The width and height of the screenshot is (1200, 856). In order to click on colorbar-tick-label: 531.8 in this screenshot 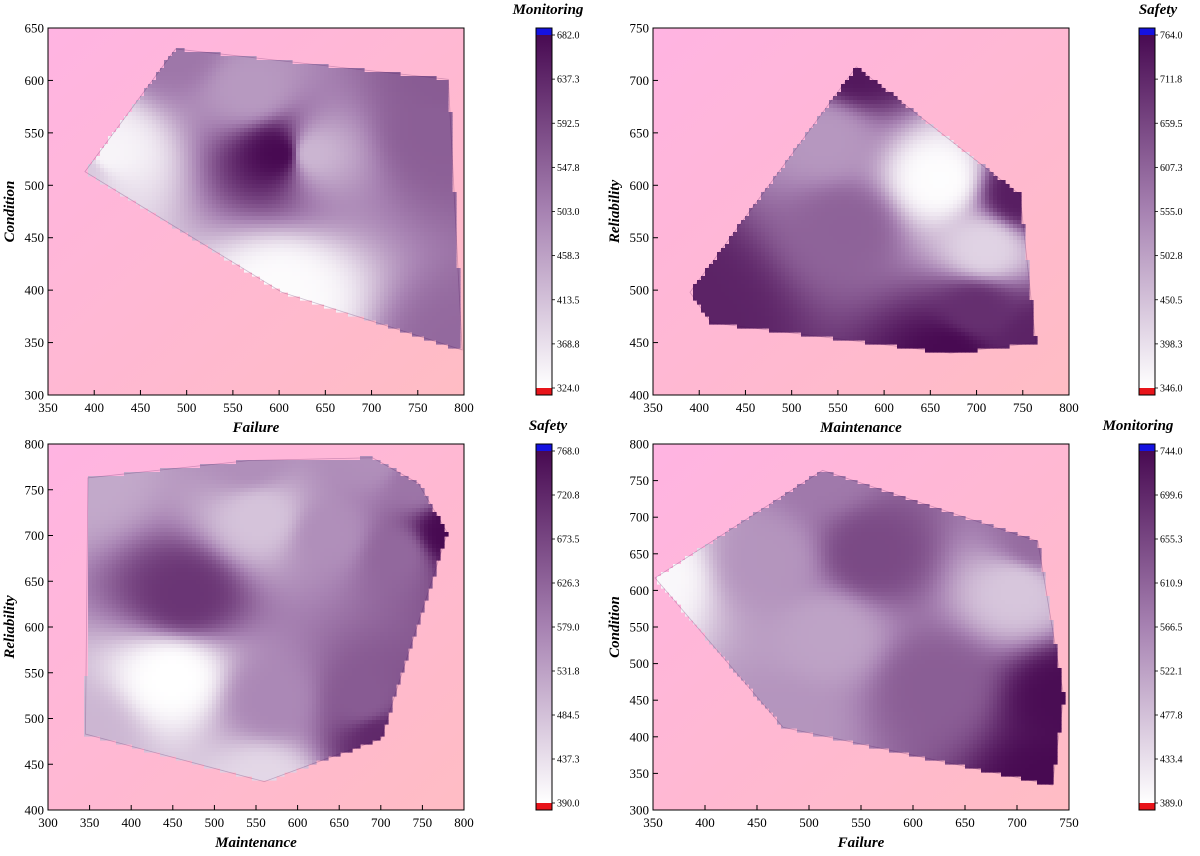, I will do `click(568, 672)`.